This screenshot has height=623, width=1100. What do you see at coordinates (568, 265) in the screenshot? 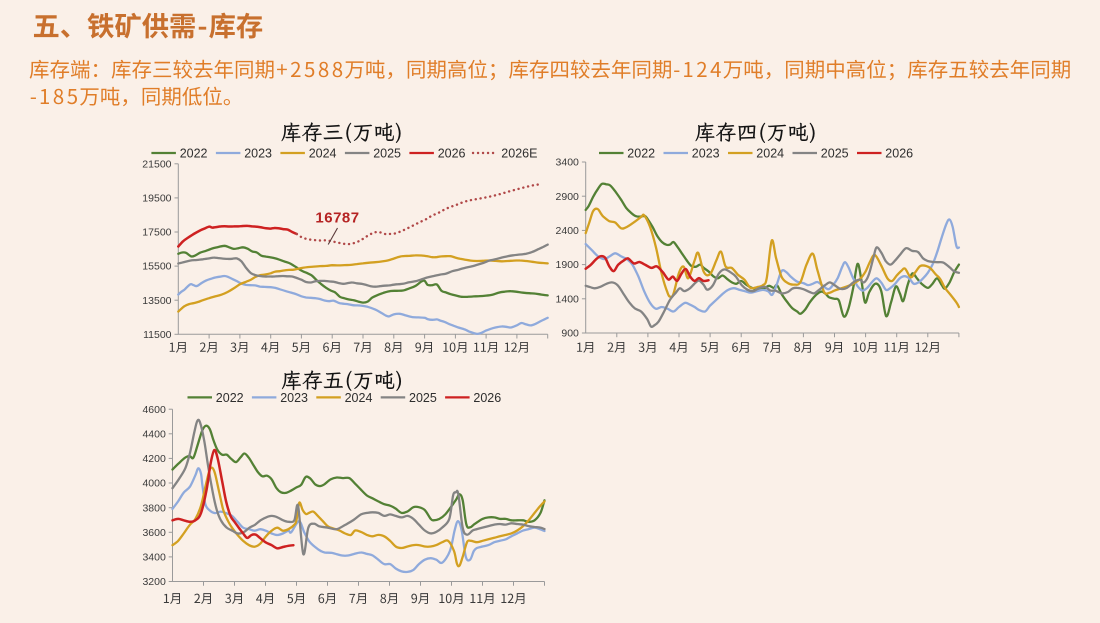
I see `svg-text: 1900` at bounding box center [568, 265].